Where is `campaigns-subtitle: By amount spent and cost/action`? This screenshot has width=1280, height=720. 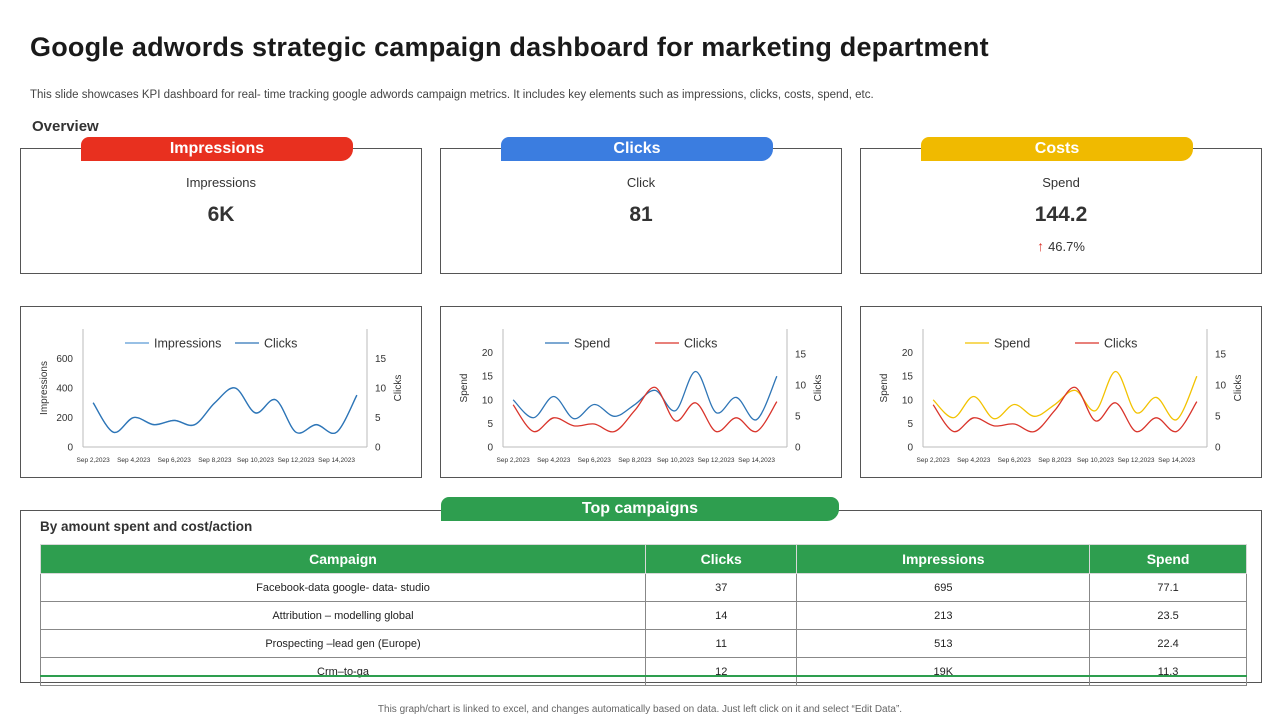 campaigns-subtitle: By amount spent and cost/action is located at coordinates (146, 526).